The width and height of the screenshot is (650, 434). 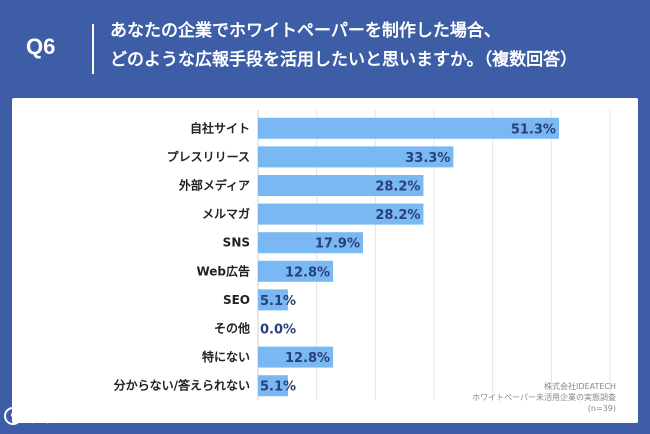 What do you see at coordinates (214, 185) in the screenshot?
I see `category-label: 外部メディア` at bounding box center [214, 185].